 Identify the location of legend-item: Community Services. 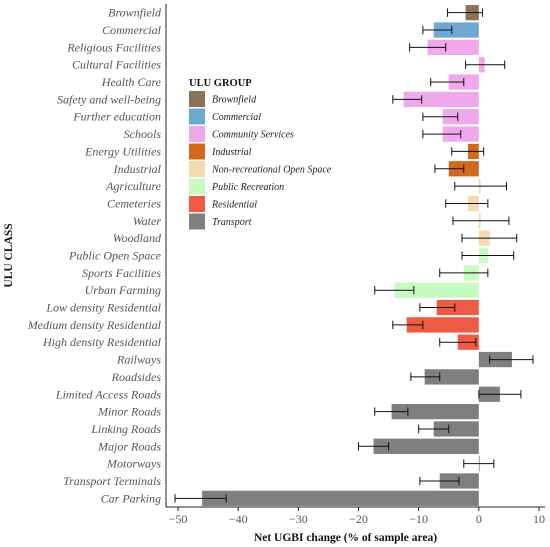
(241, 134).